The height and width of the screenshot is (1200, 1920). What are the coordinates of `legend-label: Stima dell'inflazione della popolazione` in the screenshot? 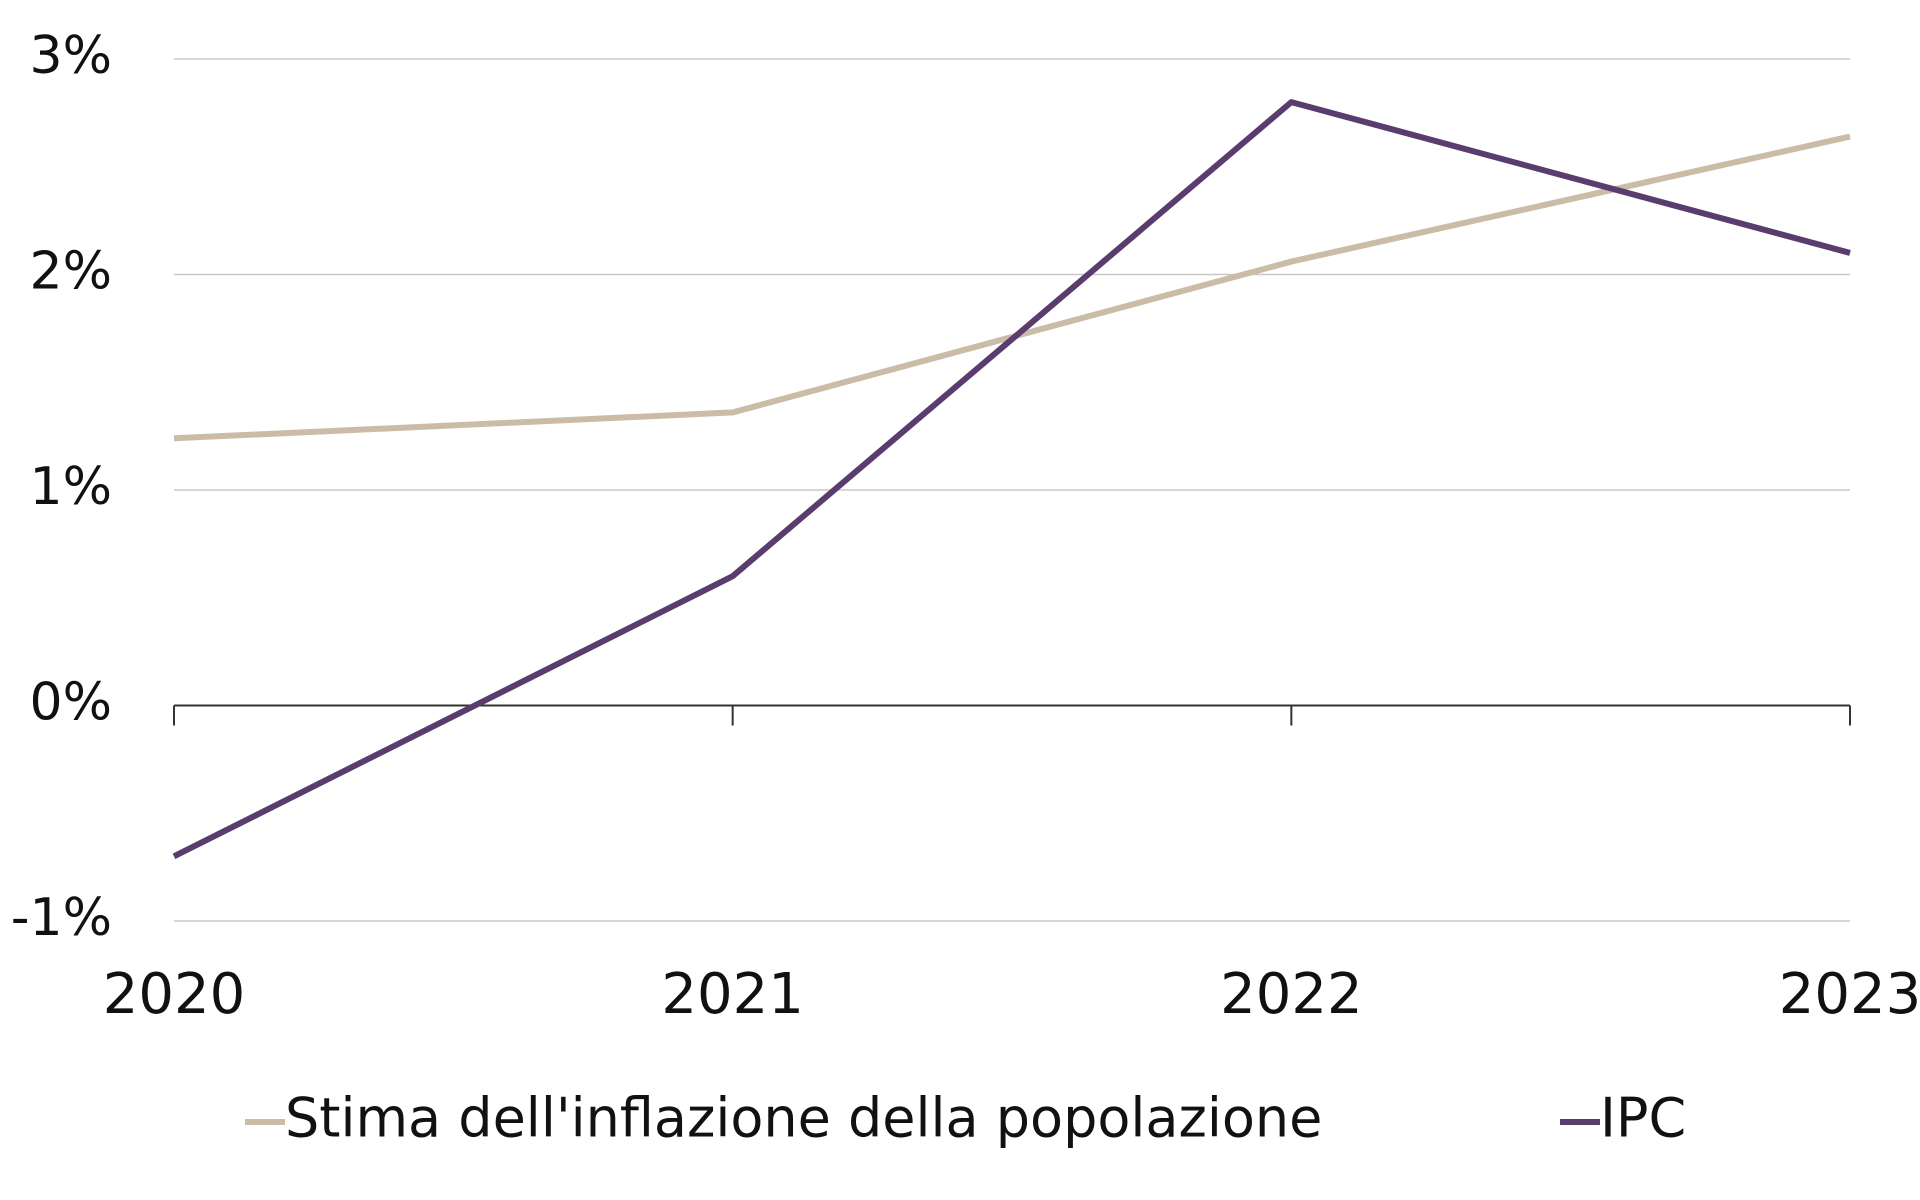 It's located at (803, 1118).